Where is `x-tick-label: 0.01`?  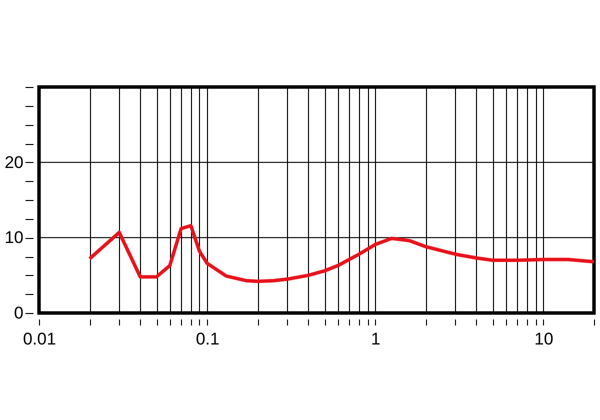 x-tick-label: 0.01 is located at coordinates (39, 339).